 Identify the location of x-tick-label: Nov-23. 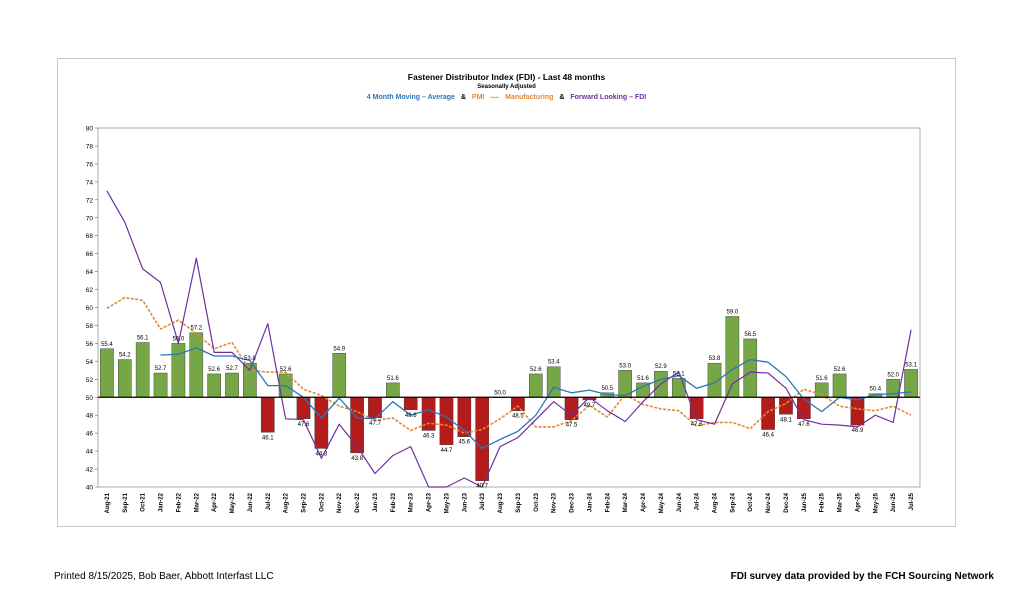
(555, 502).